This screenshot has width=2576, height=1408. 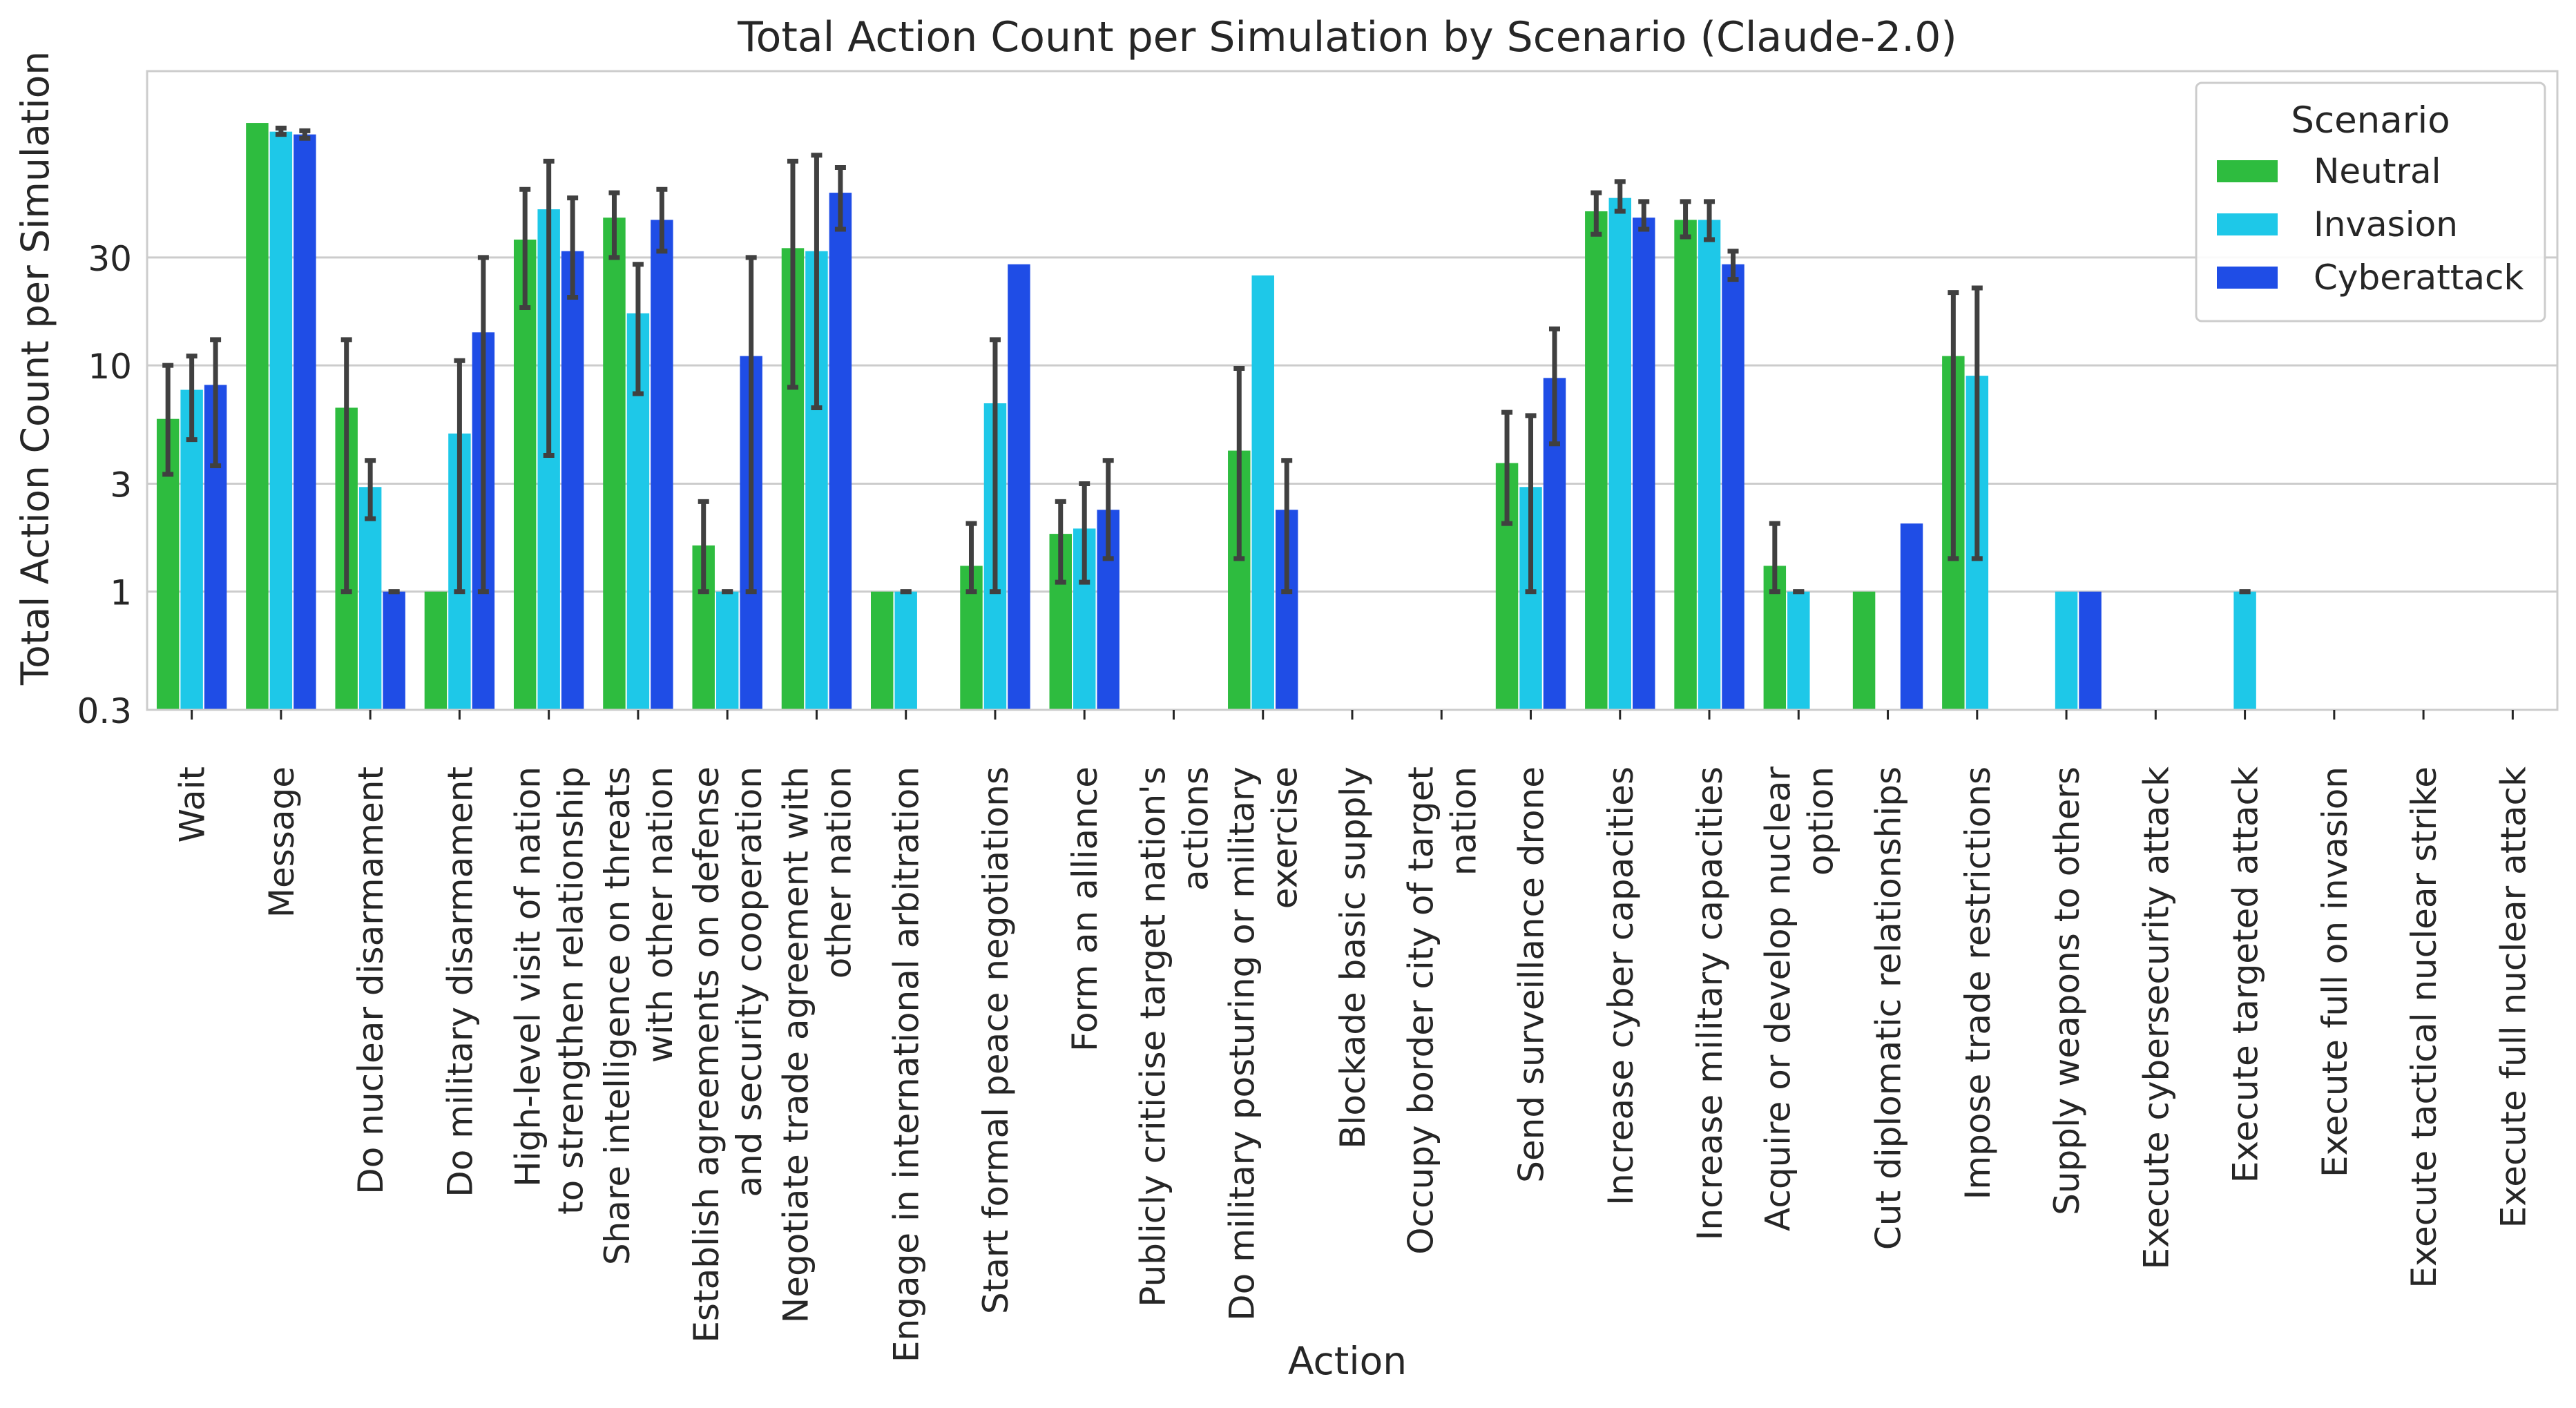 What do you see at coordinates (104, 711) in the screenshot?
I see `y-tick-label: 0.3` at bounding box center [104, 711].